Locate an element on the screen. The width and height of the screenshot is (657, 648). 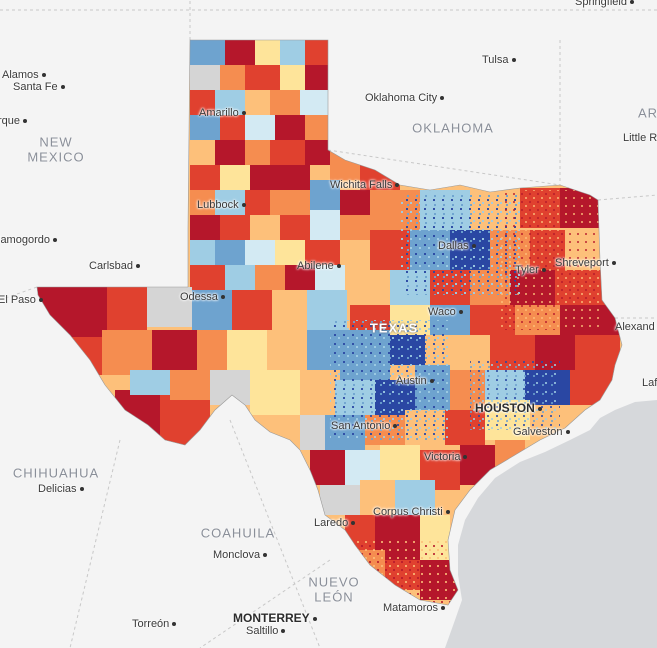
city-label-wichita-falls: Wichita Falls is located at coordinates (366, 185).